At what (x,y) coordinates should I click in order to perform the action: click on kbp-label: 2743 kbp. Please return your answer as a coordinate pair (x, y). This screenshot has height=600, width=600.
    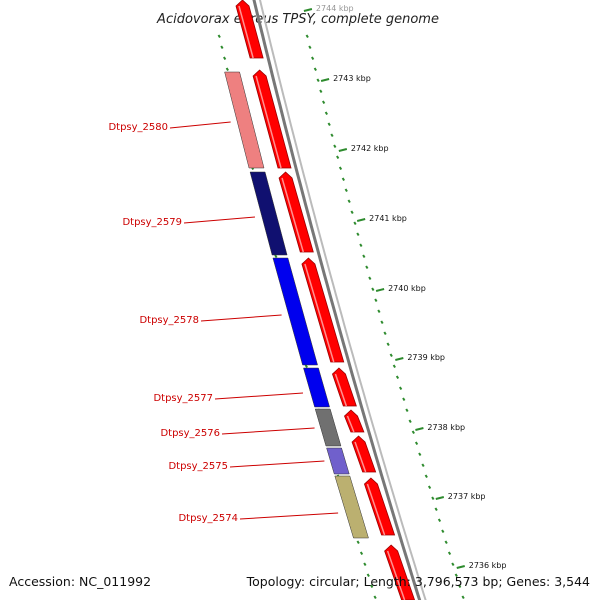
    Looking at the image, I should click on (352, 78).